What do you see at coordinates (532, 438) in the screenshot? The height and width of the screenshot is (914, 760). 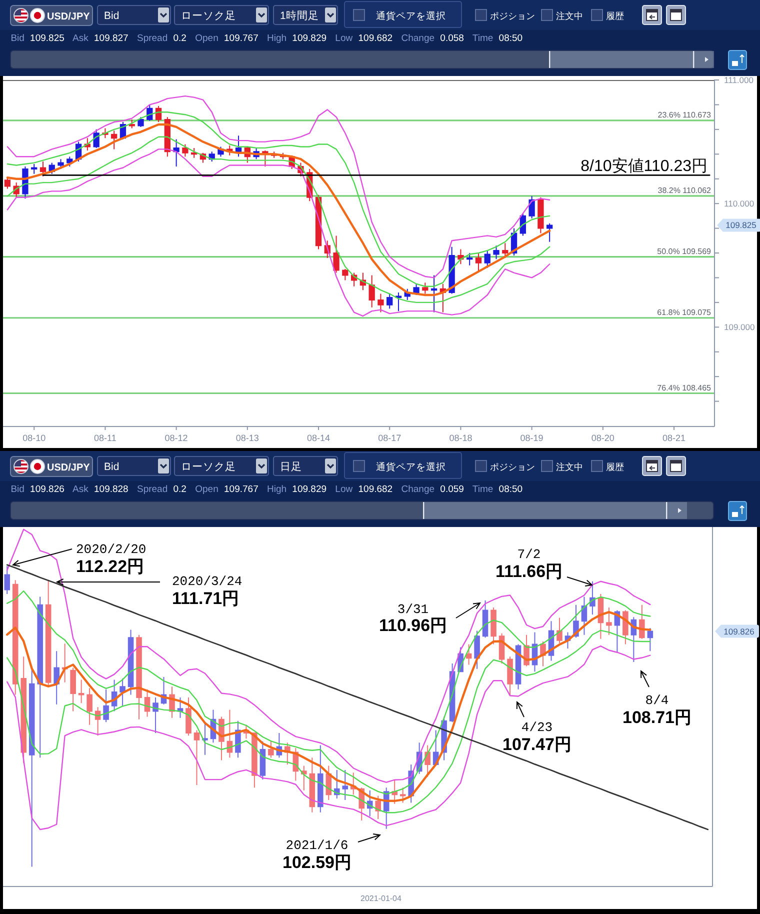 I see `x-tick-label: 08-19` at bounding box center [532, 438].